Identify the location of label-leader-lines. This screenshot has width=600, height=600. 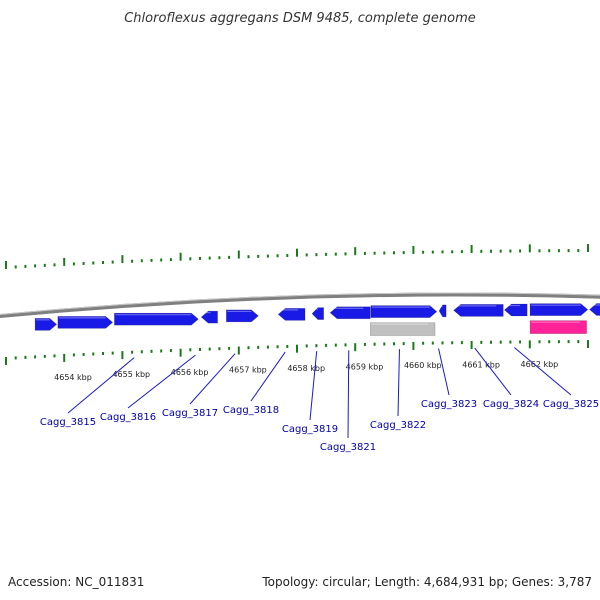
(319, 393).